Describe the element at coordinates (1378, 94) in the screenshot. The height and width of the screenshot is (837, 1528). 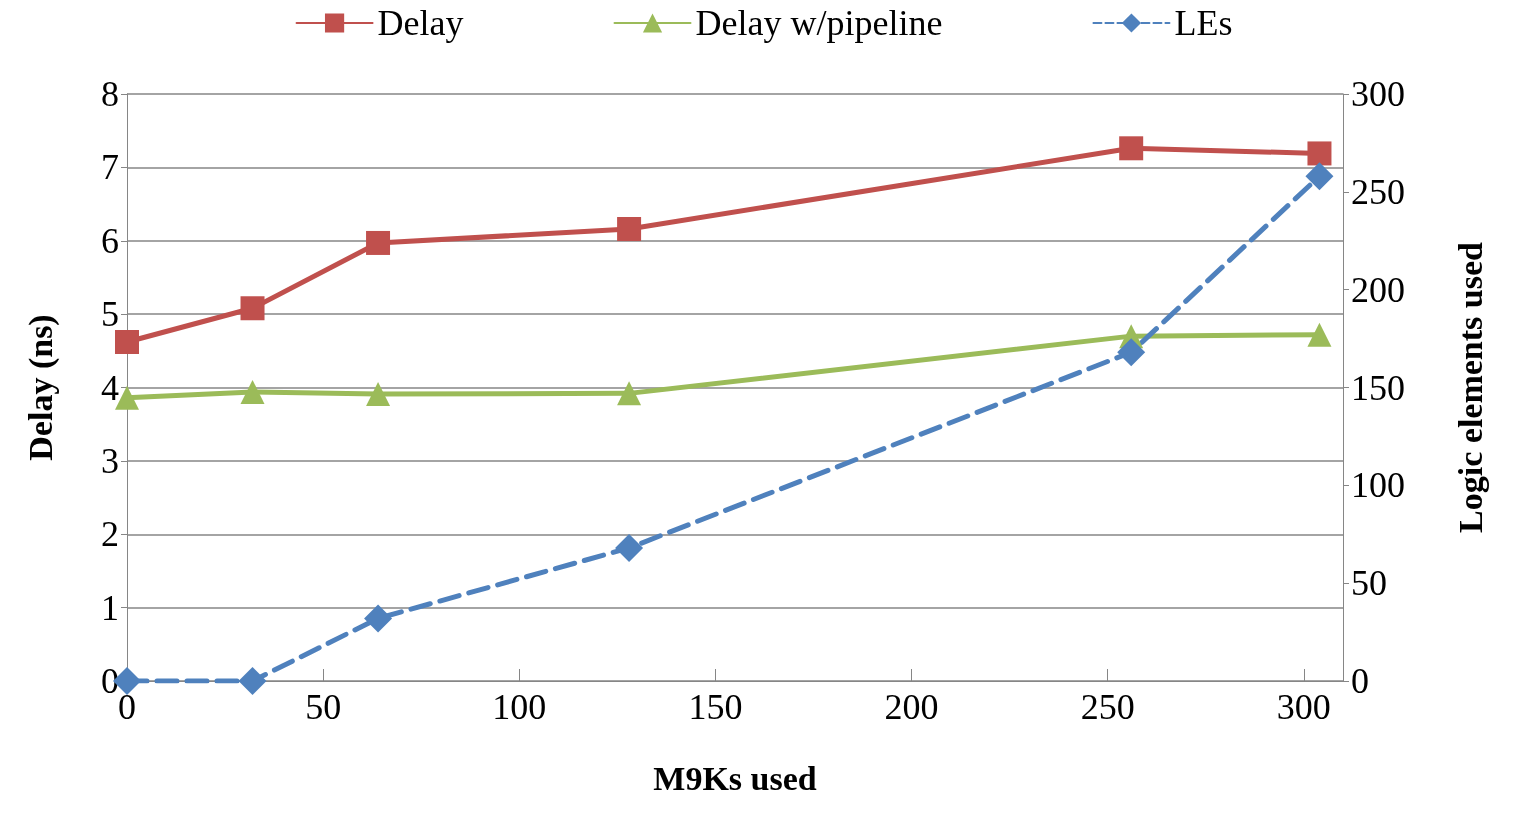
I see `y2-tick-label: 300` at that location.